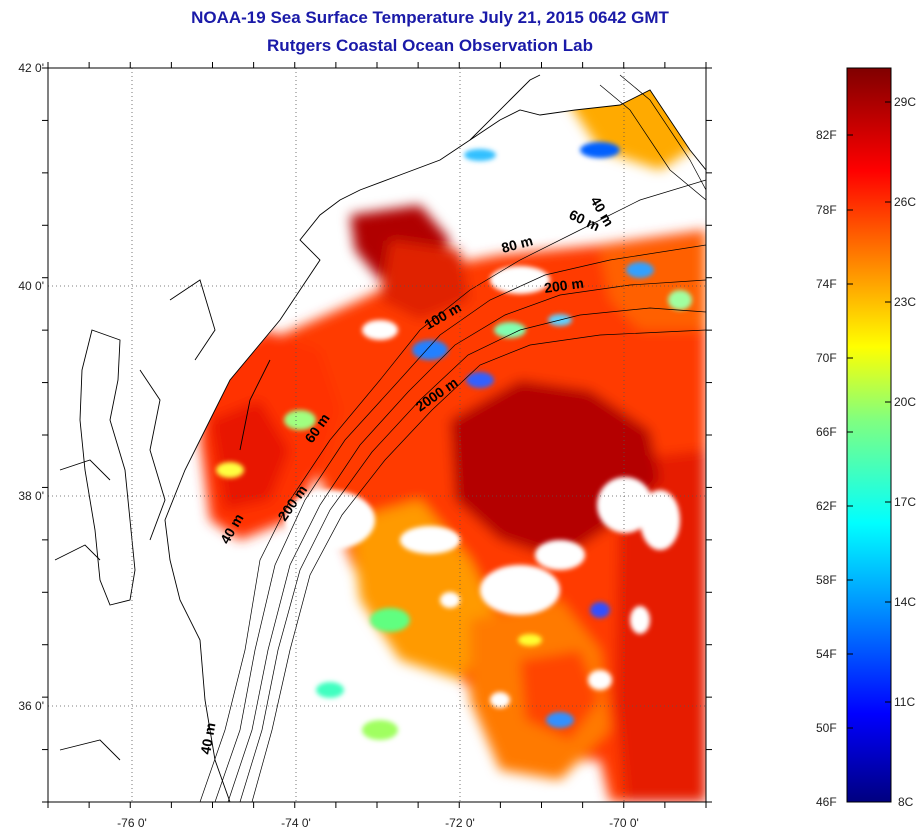 This screenshot has height=832, width=920. Describe the element at coordinates (905, 402) in the screenshot. I see `colorbar-c-label: 20C` at that location.